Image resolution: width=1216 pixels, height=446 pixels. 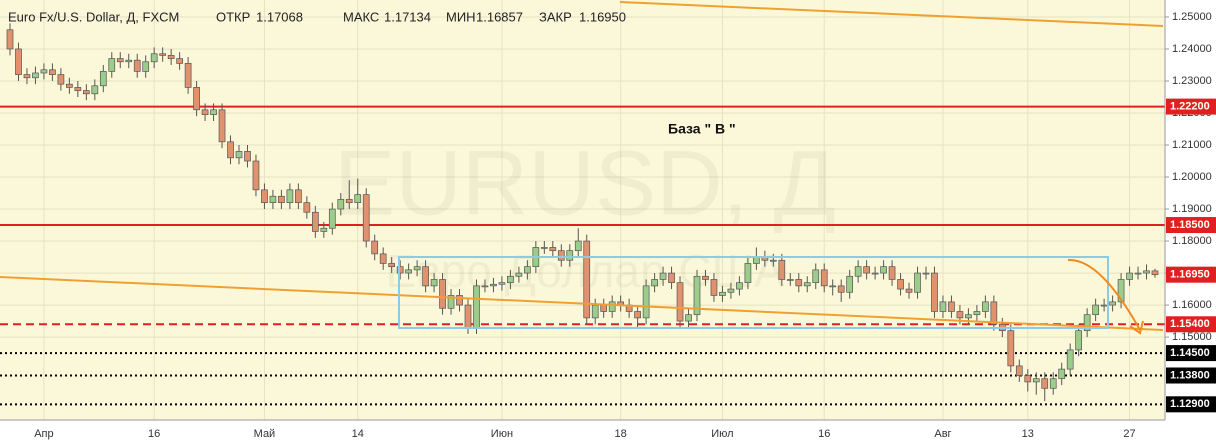 I want to click on price-tag-label: 1.12900, so click(x=1190, y=404).